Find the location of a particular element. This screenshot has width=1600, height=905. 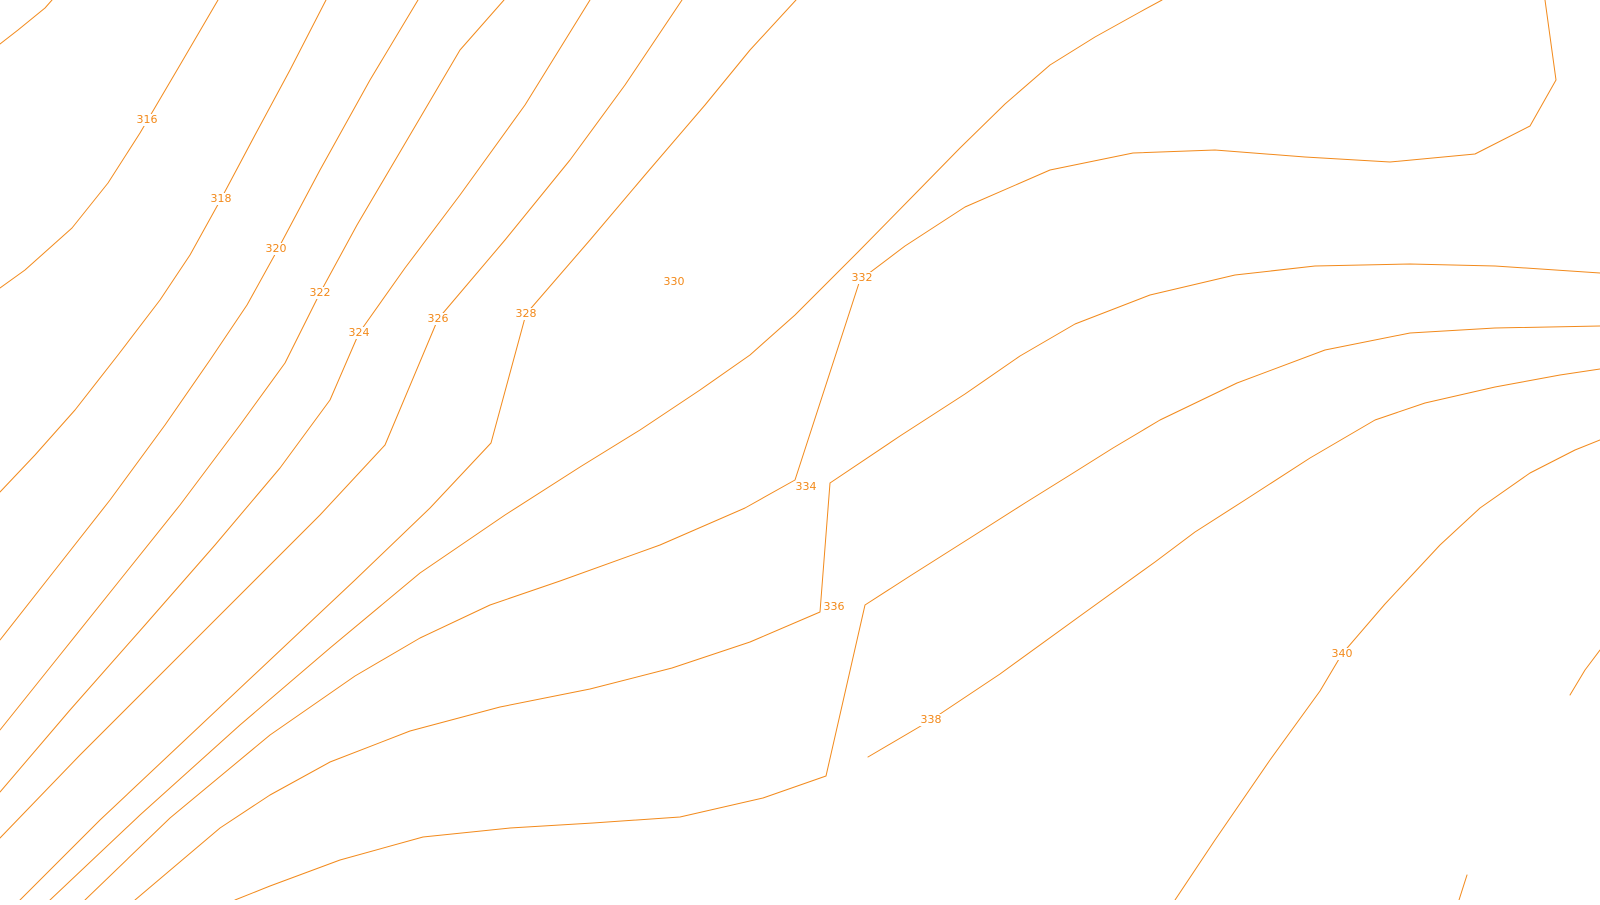

contour-label-334: 334 is located at coordinates (806, 486).